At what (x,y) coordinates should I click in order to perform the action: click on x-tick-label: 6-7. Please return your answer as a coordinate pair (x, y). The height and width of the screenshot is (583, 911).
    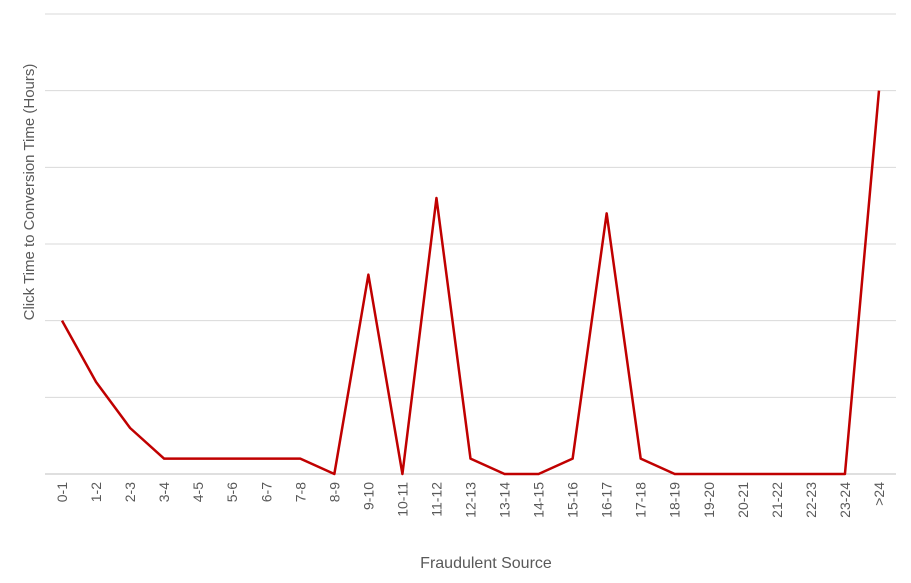
    Looking at the image, I should click on (266, 492).